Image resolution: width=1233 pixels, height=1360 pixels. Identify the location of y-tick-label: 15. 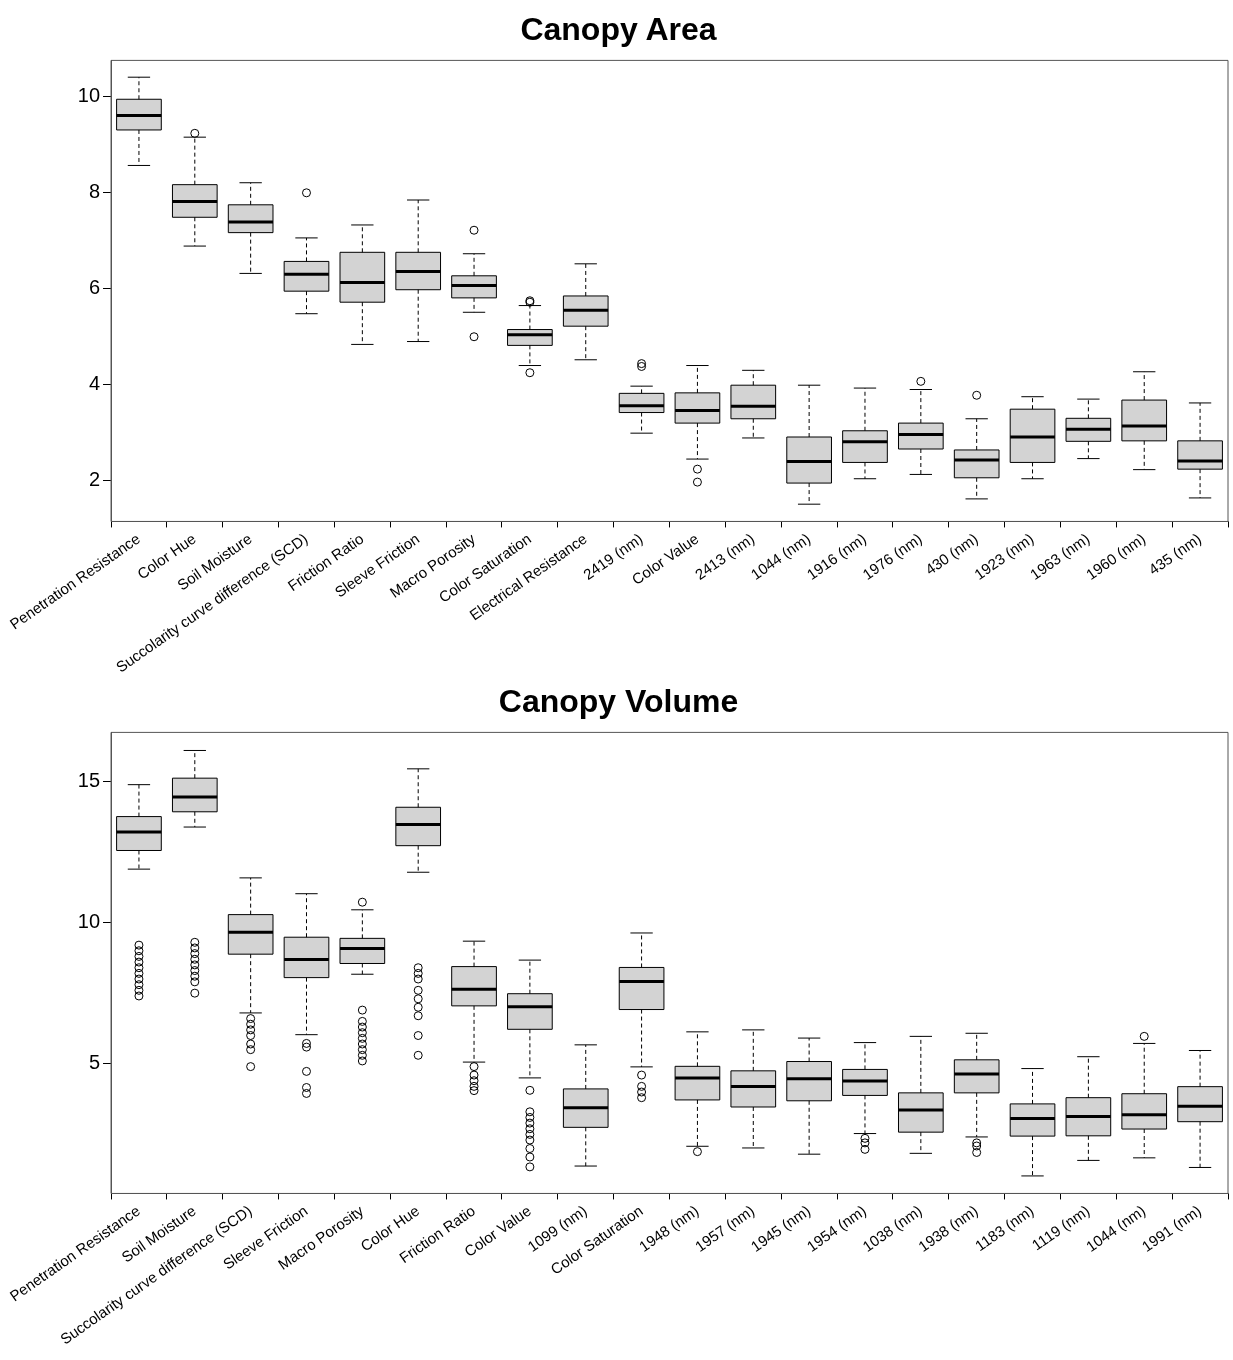
(89, 779).